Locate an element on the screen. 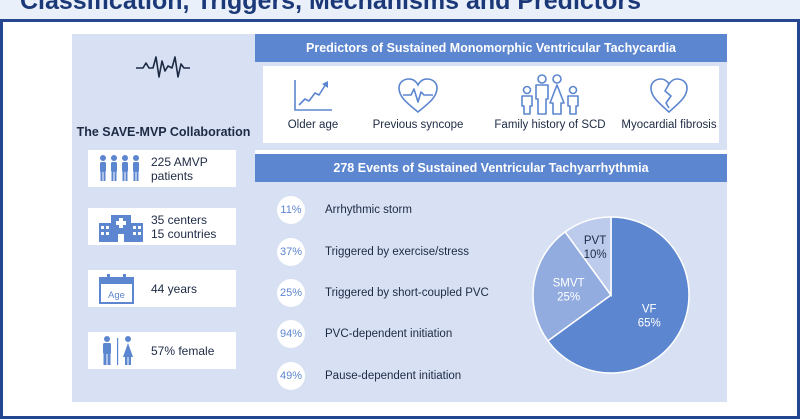 Image resolution: width=800 pixels, height=419 pixels. predictor-family-history: Family history of SCD is located at coordinates (550, 104).